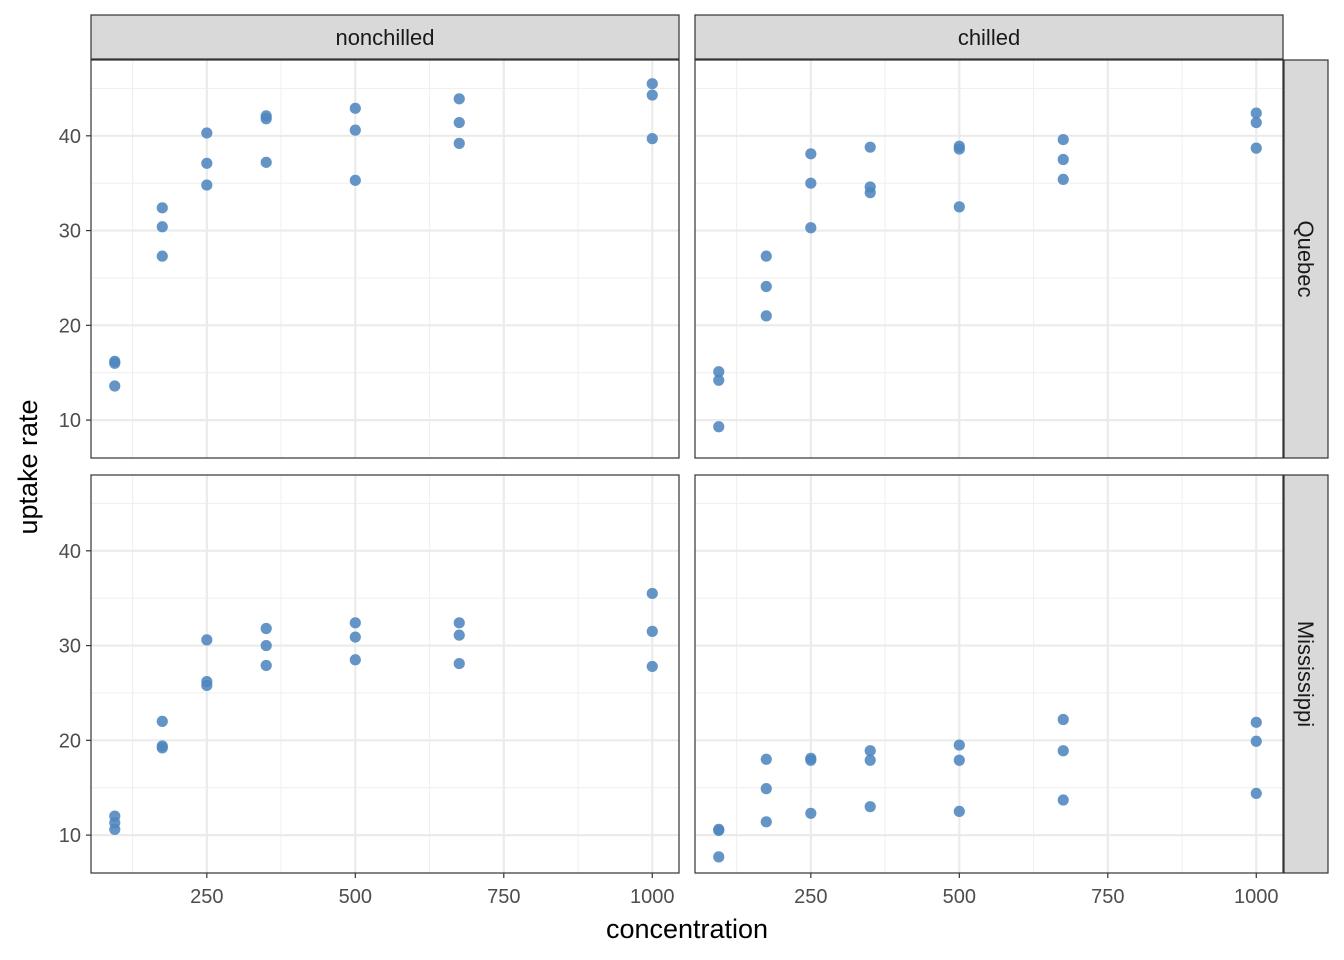  What do you see at coordinates (687, 929) in the screenshot?
I see `x-axis-title: concentration` at bounding box center [687, 929].